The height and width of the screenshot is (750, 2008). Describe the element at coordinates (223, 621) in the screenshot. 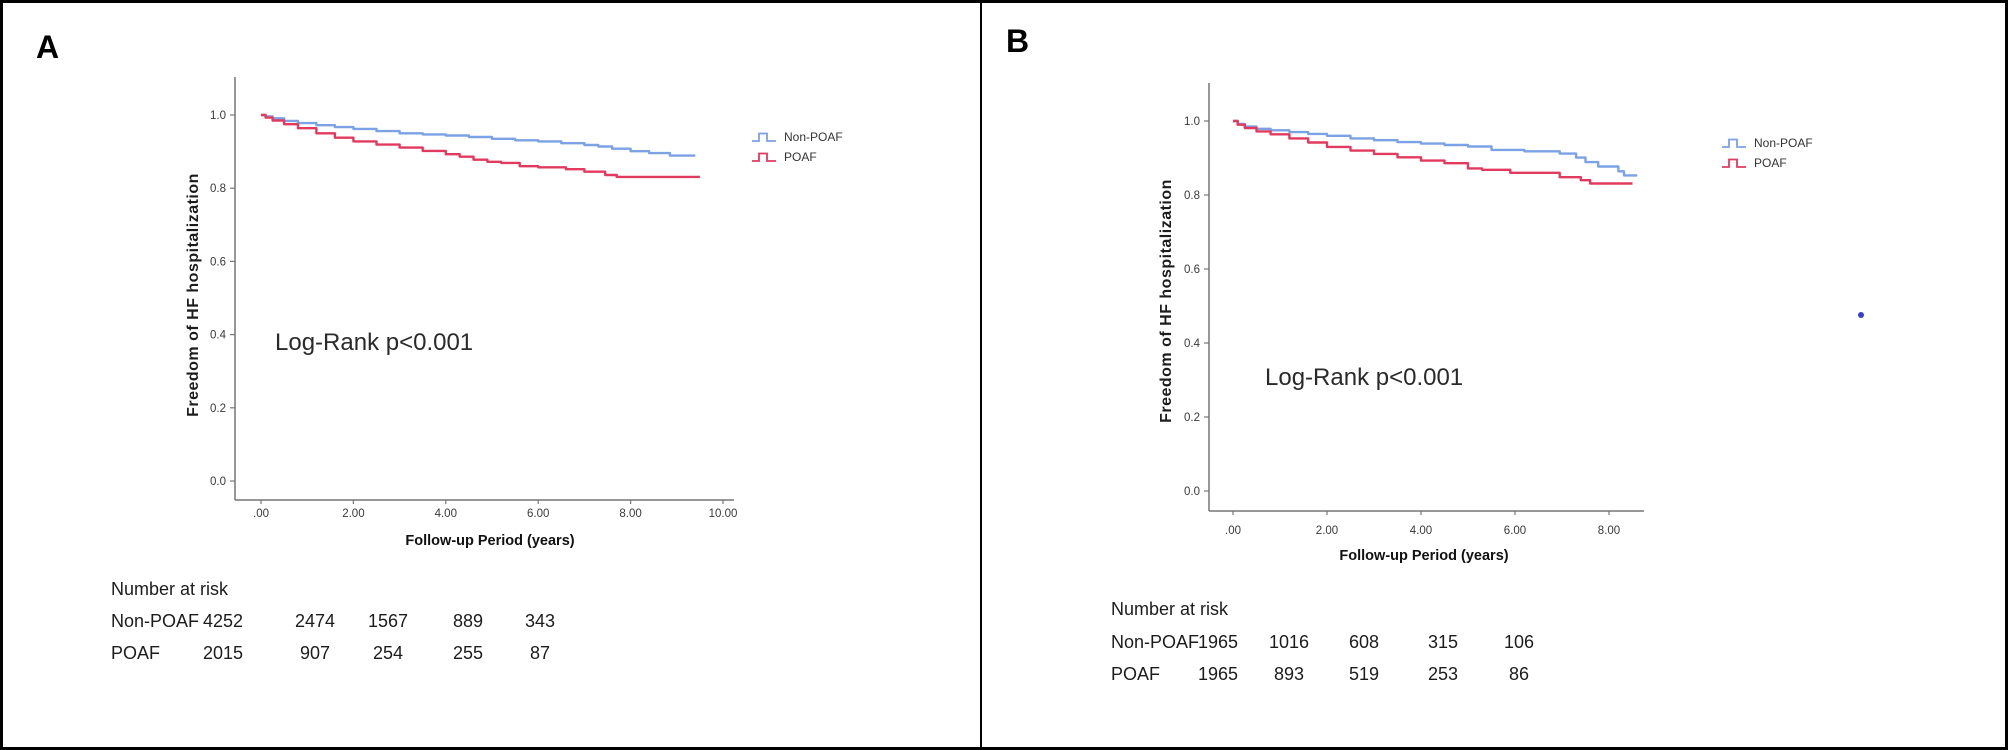

I see `risk-value: 4252` at that location.